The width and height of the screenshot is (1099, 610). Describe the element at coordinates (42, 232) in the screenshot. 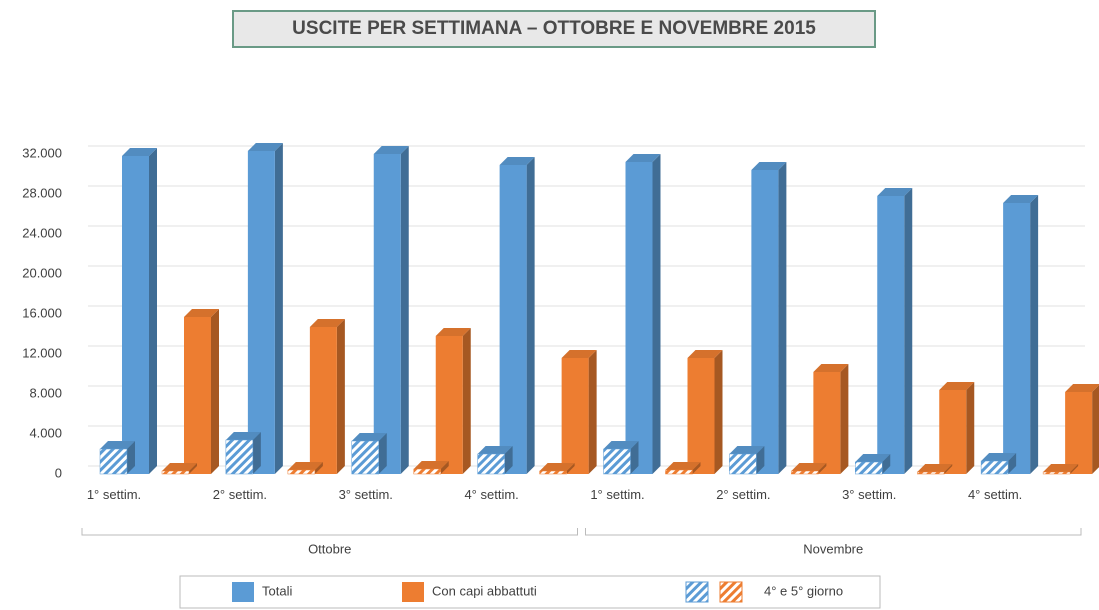

I see `y-tick-label: 24.000` at that location.